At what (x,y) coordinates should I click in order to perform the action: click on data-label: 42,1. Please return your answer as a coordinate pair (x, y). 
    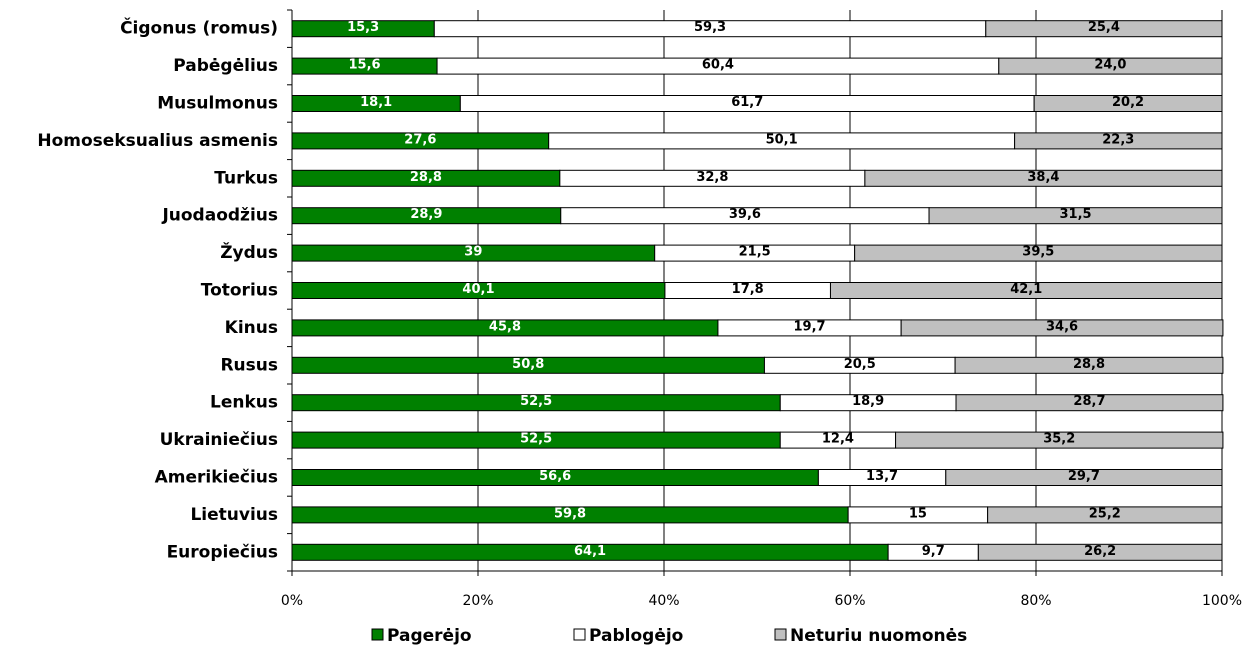
    Looking at the image, I should click on (1026, 289).